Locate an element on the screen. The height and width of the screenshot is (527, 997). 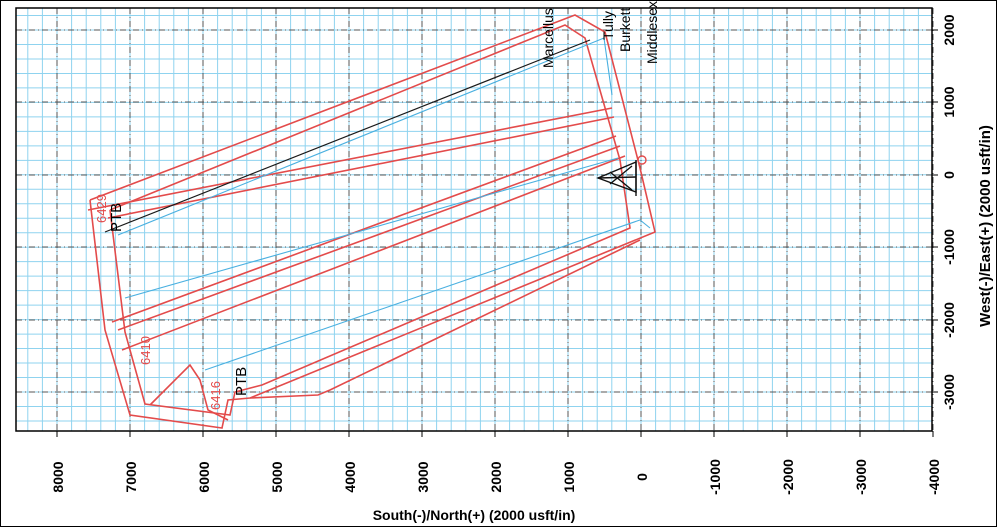
ptb-label-bottom: PTB is located at coordinates (241, 381).